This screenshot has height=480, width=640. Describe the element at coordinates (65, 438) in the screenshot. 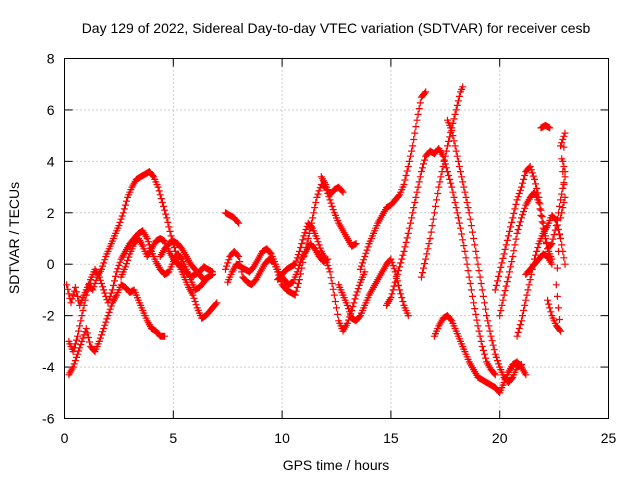

I see `x-tick-label: 0` at that location.